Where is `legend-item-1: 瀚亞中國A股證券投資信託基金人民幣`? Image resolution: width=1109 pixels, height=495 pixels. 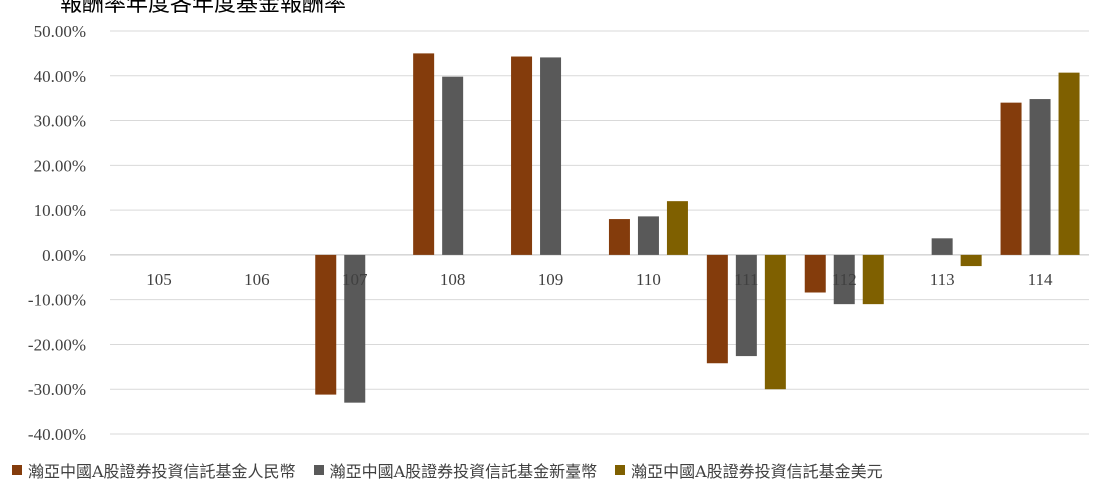
legend-item-1: 瀚亞中國A股證券投資信託基金人民幣 is located at coordinates (154, 470).